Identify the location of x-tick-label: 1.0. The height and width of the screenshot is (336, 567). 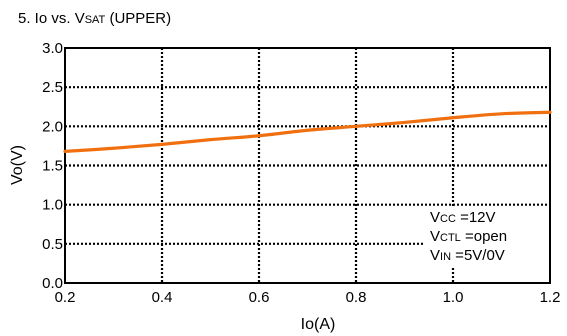
(453, 297).